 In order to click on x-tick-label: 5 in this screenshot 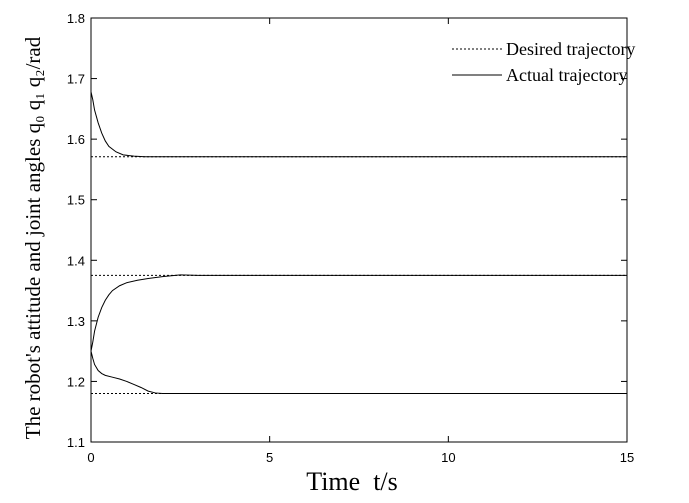, I will do `click(269, 457)`.